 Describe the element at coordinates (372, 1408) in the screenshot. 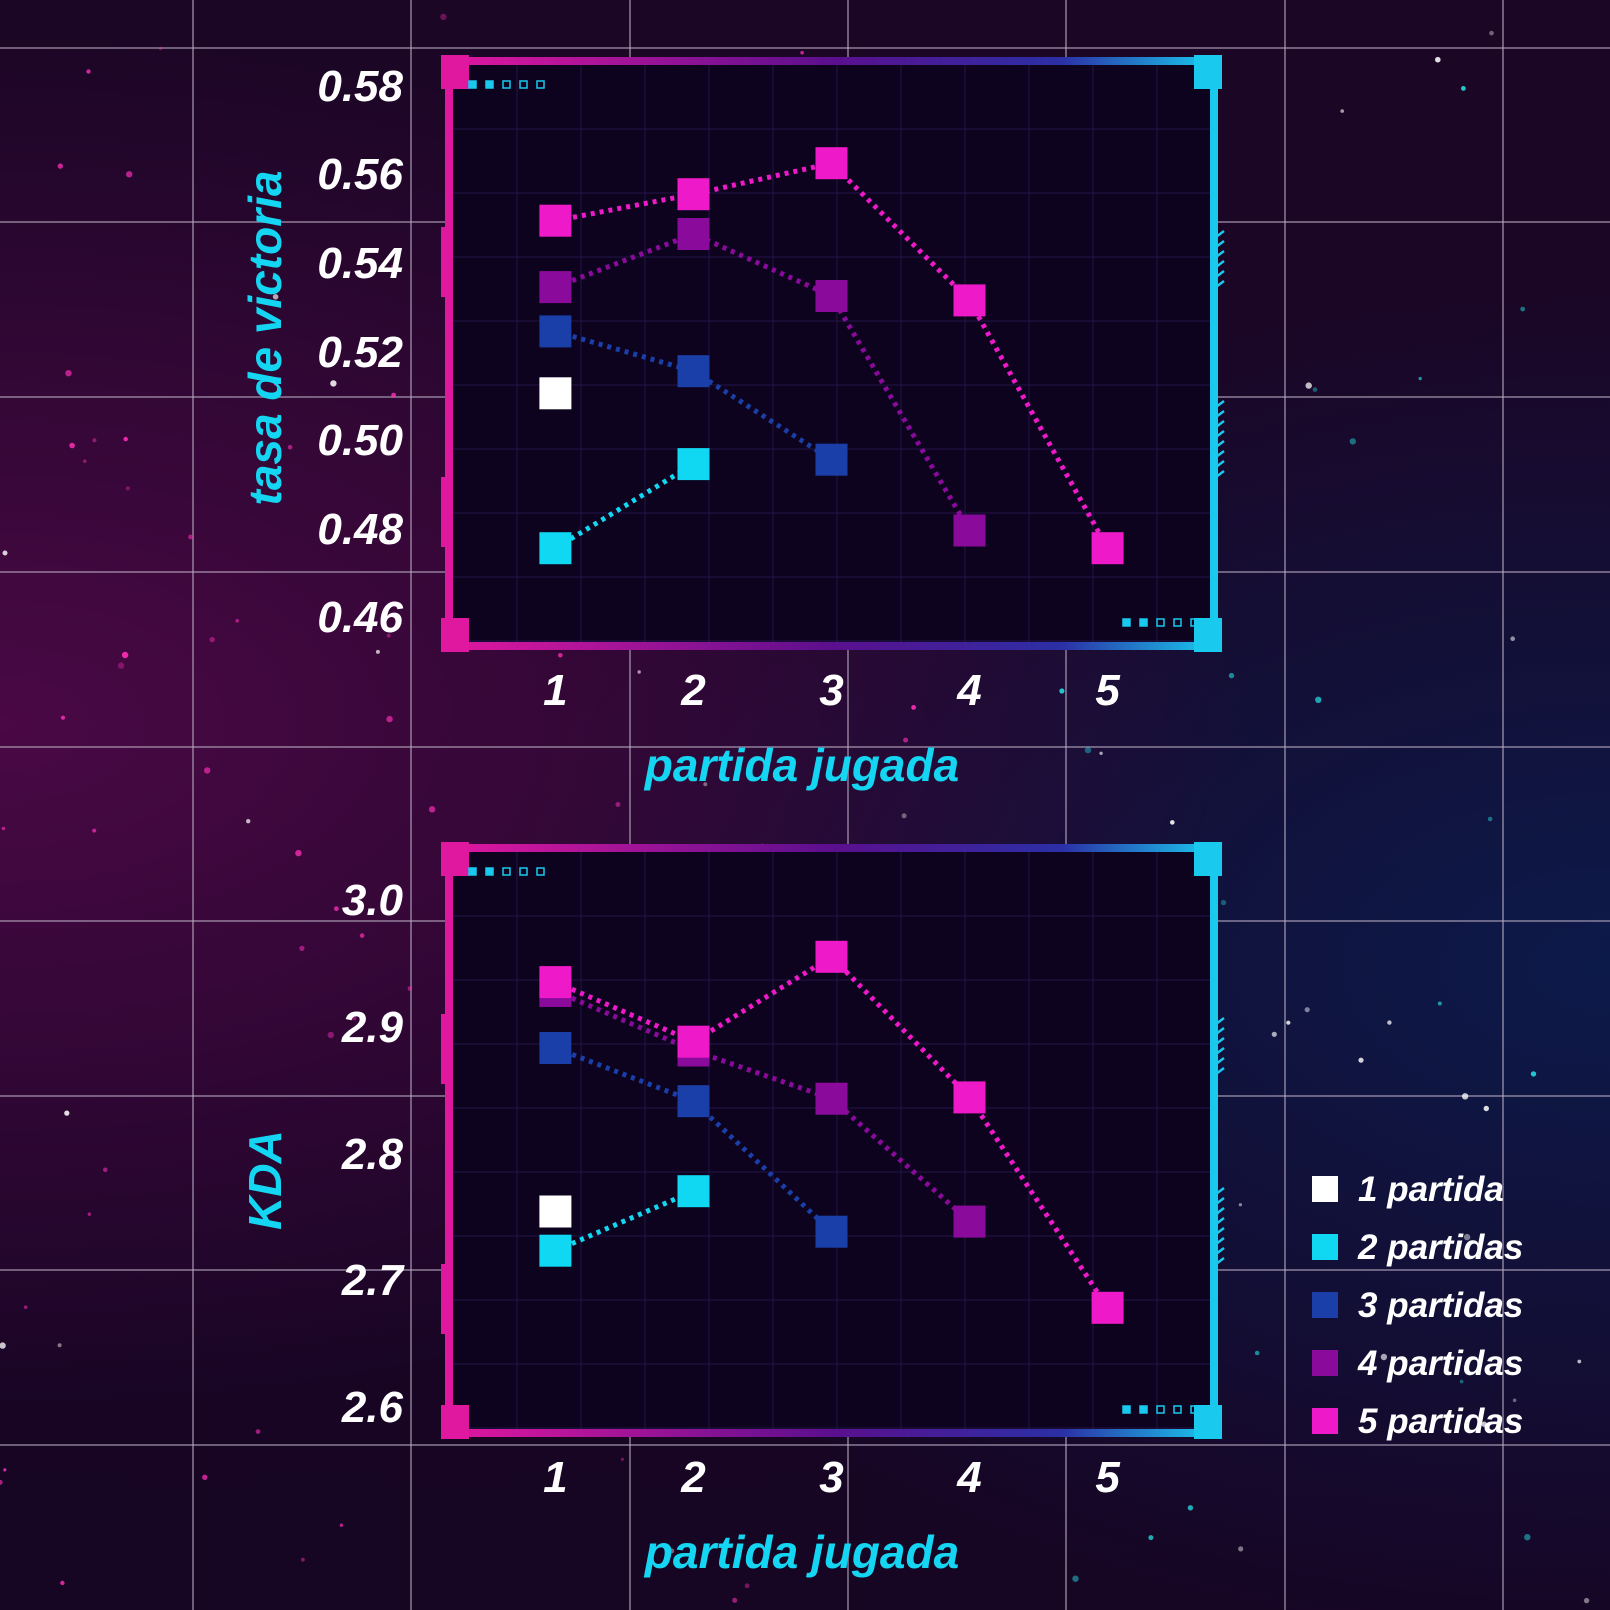

I see `y-tick-label: 2.6` at that location.